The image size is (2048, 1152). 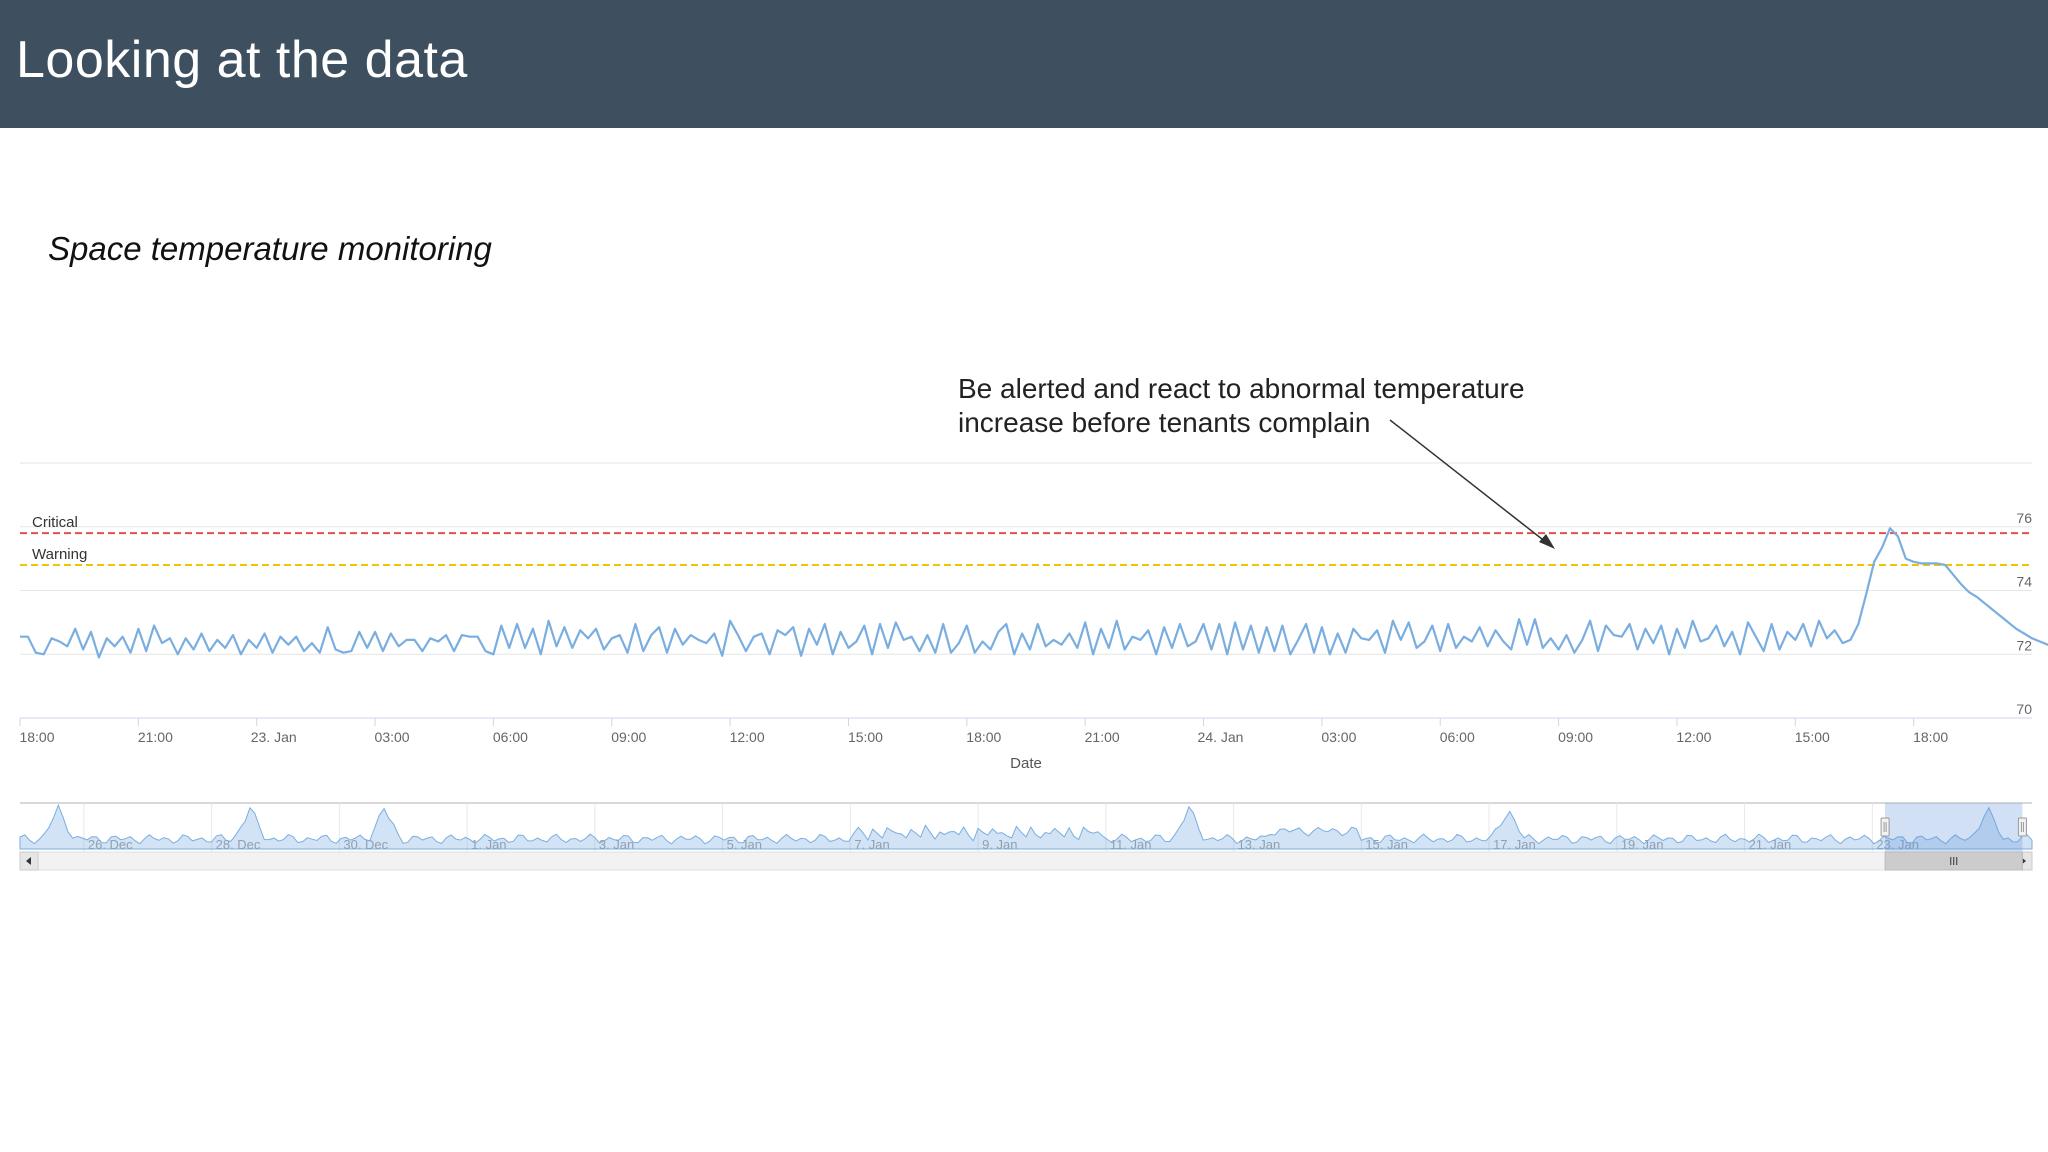 What do you see at coordinates (1897, 844) in the screenshot?
I see `navigator-tick-label: 23. Jan` at bounding box center [1897, 844].